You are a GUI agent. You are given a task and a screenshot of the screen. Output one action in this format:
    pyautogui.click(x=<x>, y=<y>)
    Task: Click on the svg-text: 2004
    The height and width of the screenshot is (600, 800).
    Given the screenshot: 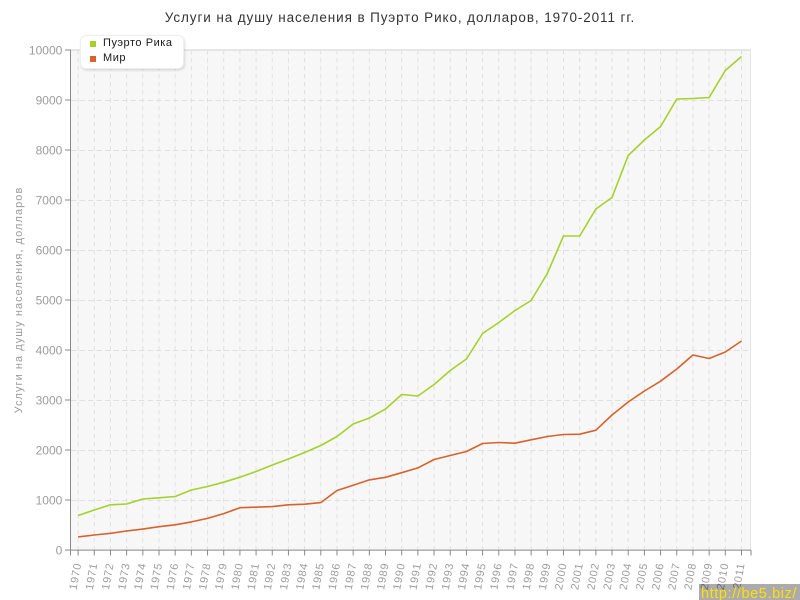 What is the action you would take?
    pyautogui.click(x=626, y=576)
    